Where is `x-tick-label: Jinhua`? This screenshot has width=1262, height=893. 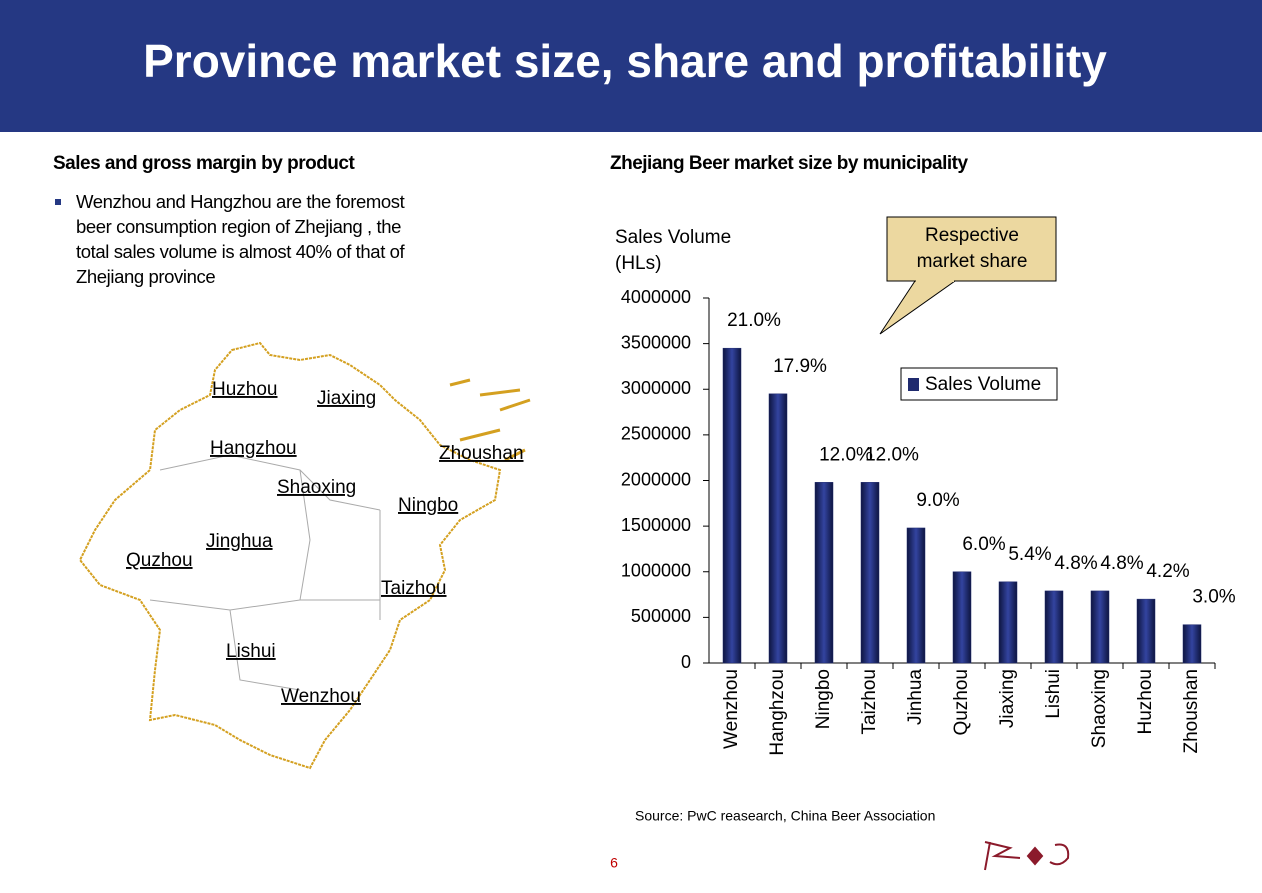
x-tick-label: Jinhua is located at coordinates (915, 697).